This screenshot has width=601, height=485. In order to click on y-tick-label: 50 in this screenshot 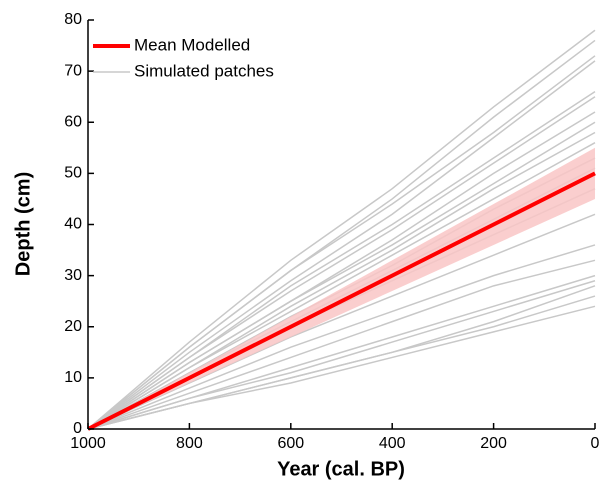, I will do `click(73, 173)`.